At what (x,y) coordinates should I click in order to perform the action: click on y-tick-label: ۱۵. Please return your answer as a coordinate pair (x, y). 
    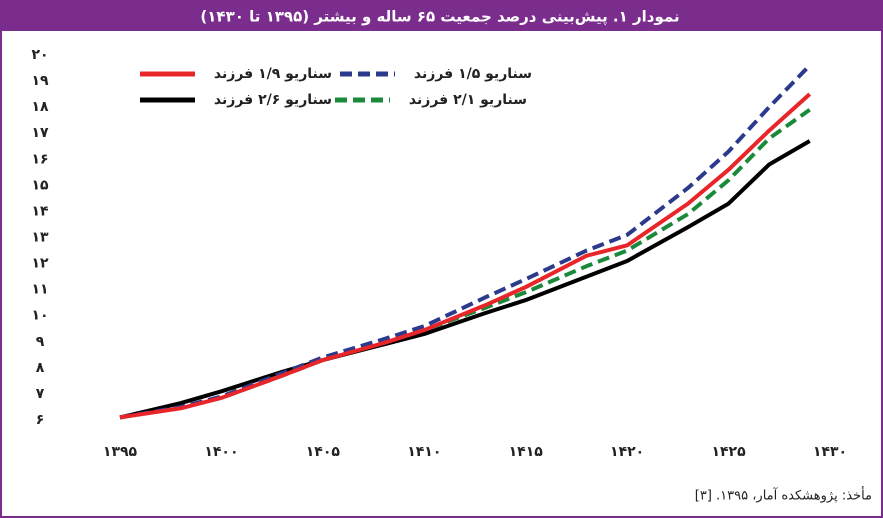
    Looking at the image, I should click on (40, 185).